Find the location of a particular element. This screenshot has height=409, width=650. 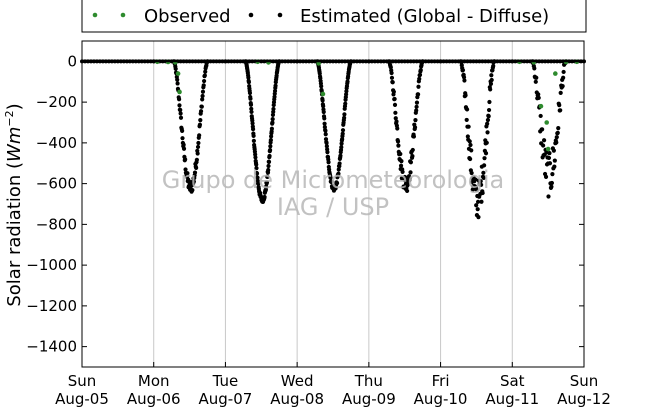

x-tick-date: Aug-07 is located at coordinates (226, 399).